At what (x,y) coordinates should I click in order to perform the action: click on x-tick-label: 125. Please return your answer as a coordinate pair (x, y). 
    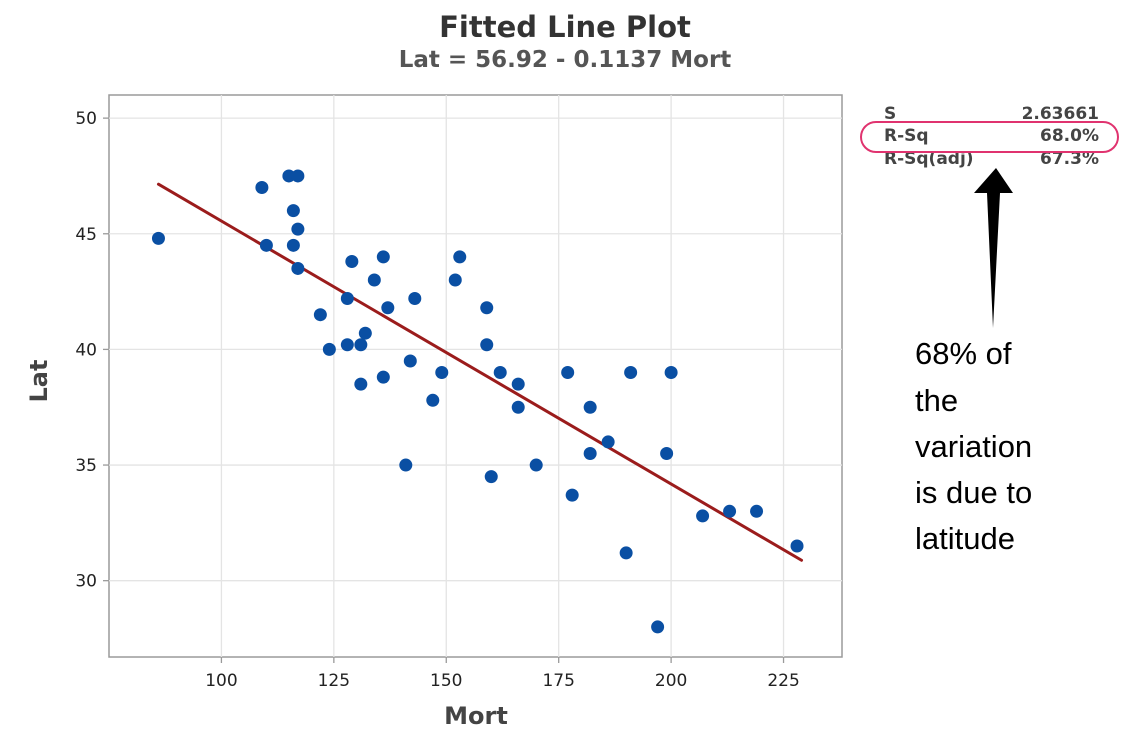
    Looking at the image, I should click on (334, 681).